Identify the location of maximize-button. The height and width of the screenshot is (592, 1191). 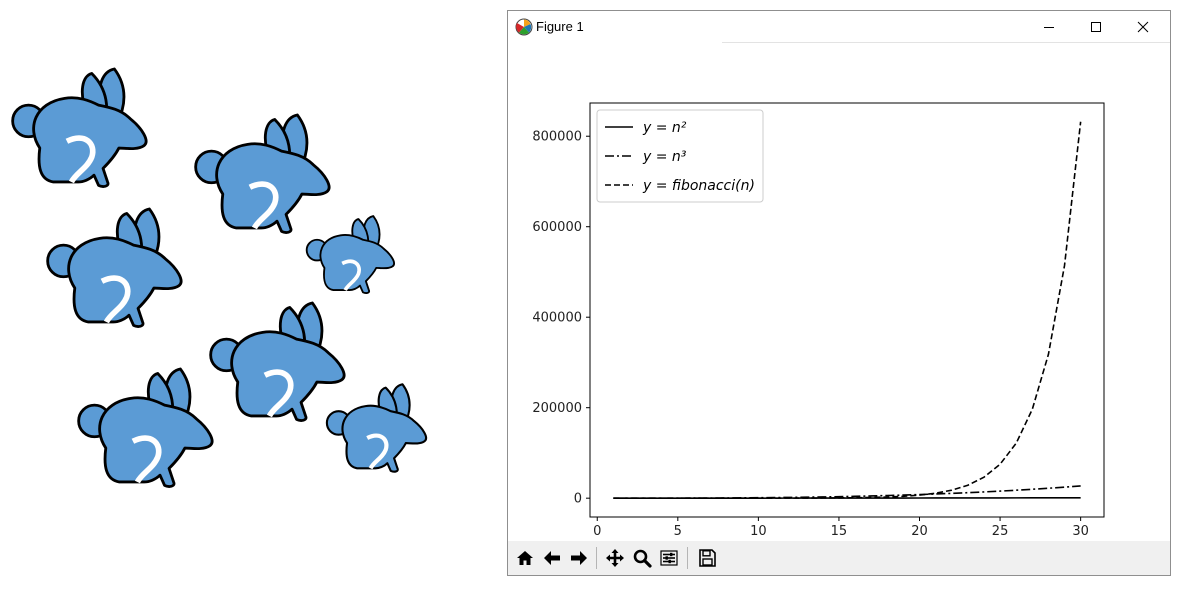
(1096, 27).